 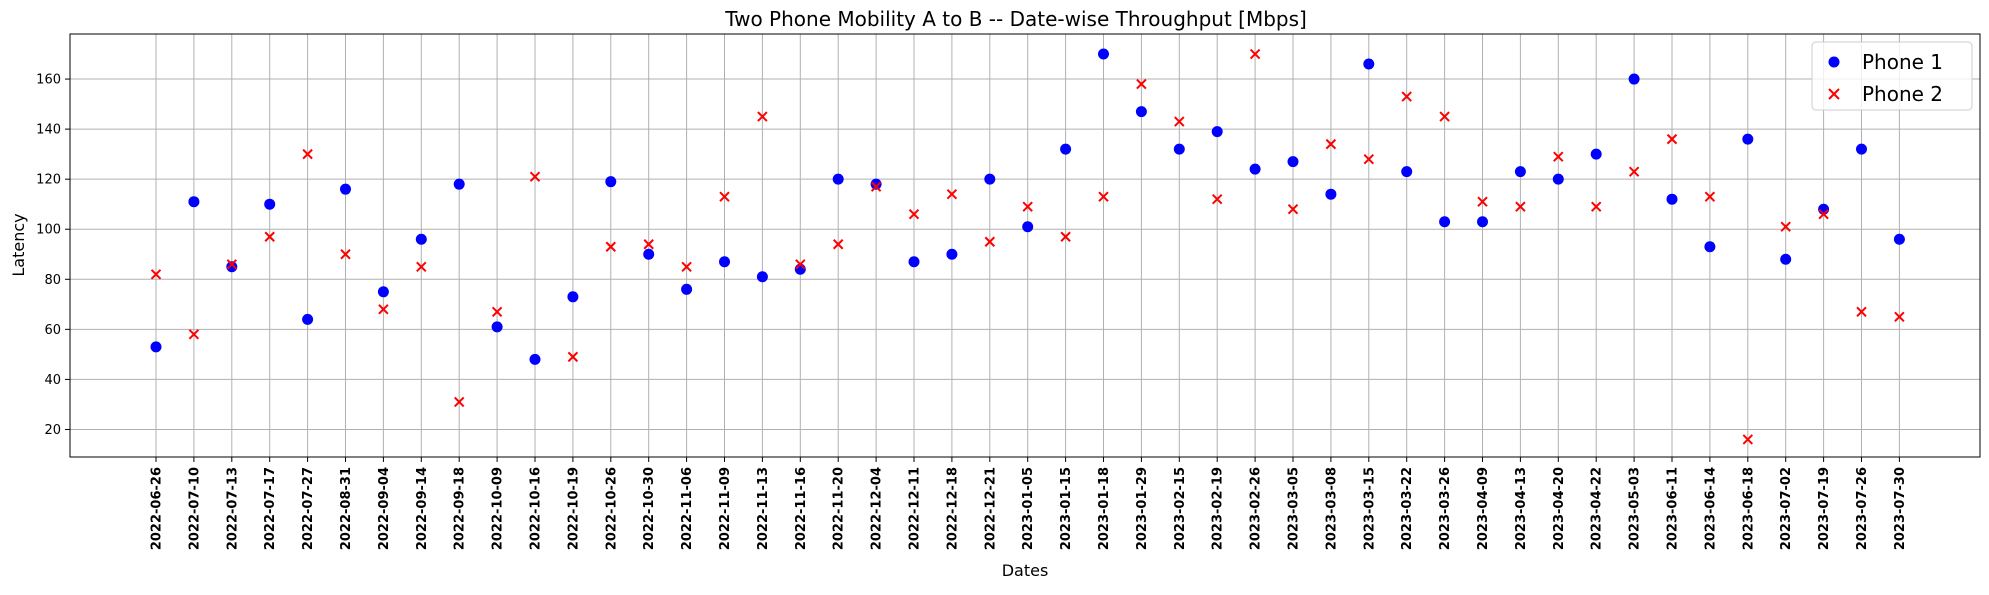 I want to click on y-ticks: 20 40 60 80 100 120 140 160, so click(x=53, y=255).